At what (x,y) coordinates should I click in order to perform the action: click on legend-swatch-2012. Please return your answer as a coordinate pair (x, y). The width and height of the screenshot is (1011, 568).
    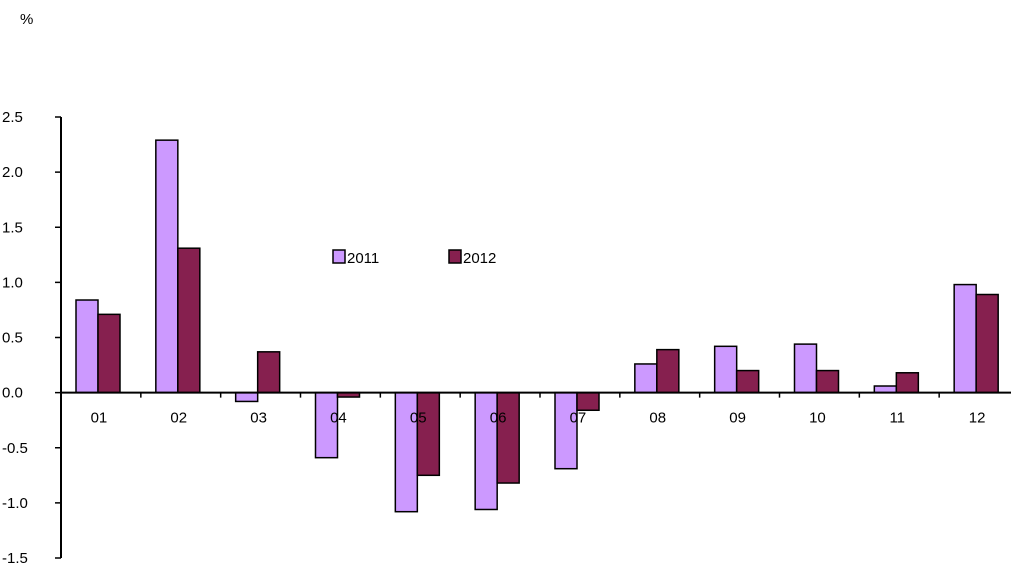
    Looking at the image, I should click on (455, 256).